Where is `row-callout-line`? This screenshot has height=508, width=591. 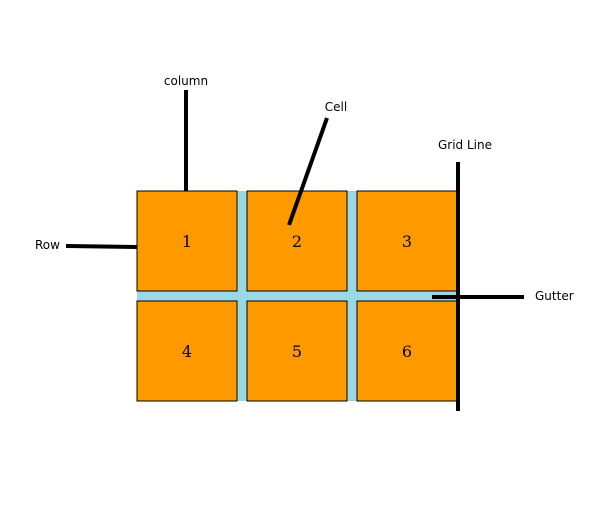
row-callout-line is located at coordinates (101, 246).